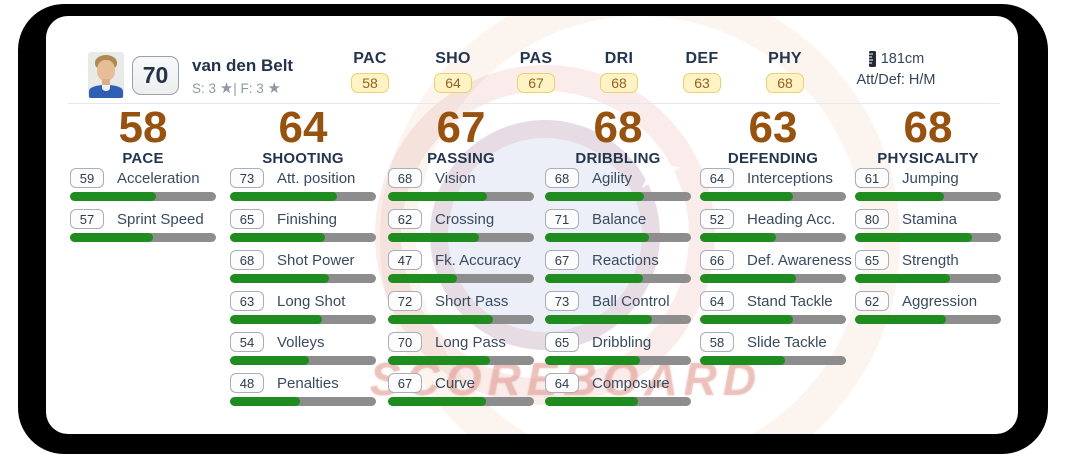  I want to click on stat-line: 61 Jumping, so click(928, 178).